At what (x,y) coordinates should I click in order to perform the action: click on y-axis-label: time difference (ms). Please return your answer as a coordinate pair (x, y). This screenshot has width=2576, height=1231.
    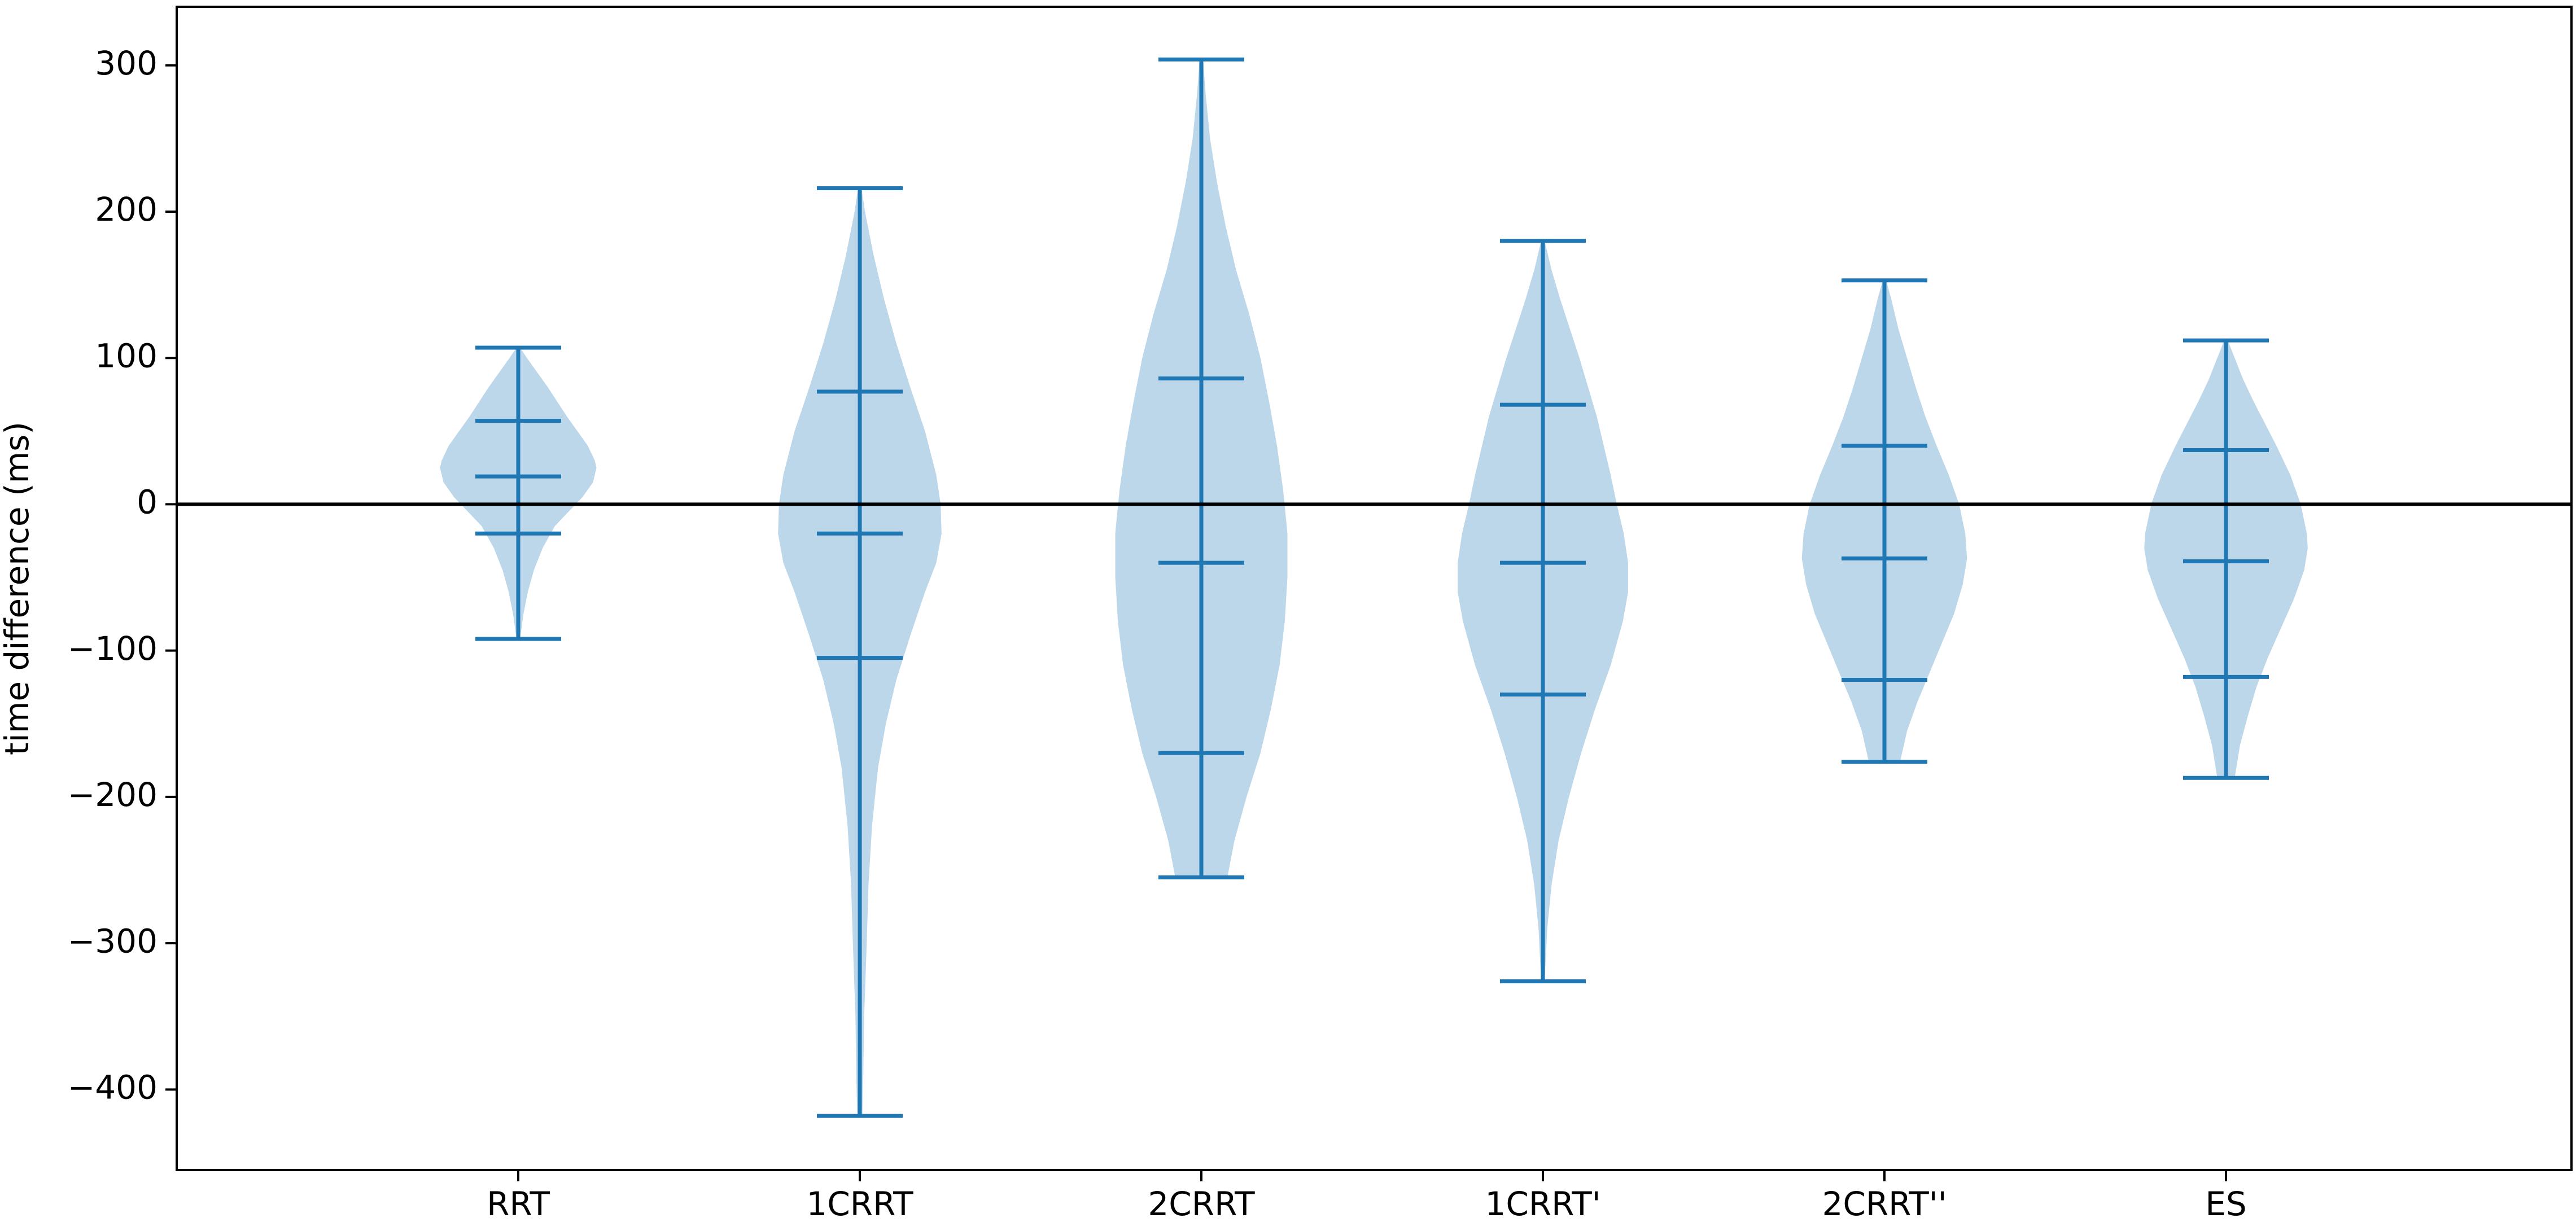
    Looking at the image, I should click on (18, 588).